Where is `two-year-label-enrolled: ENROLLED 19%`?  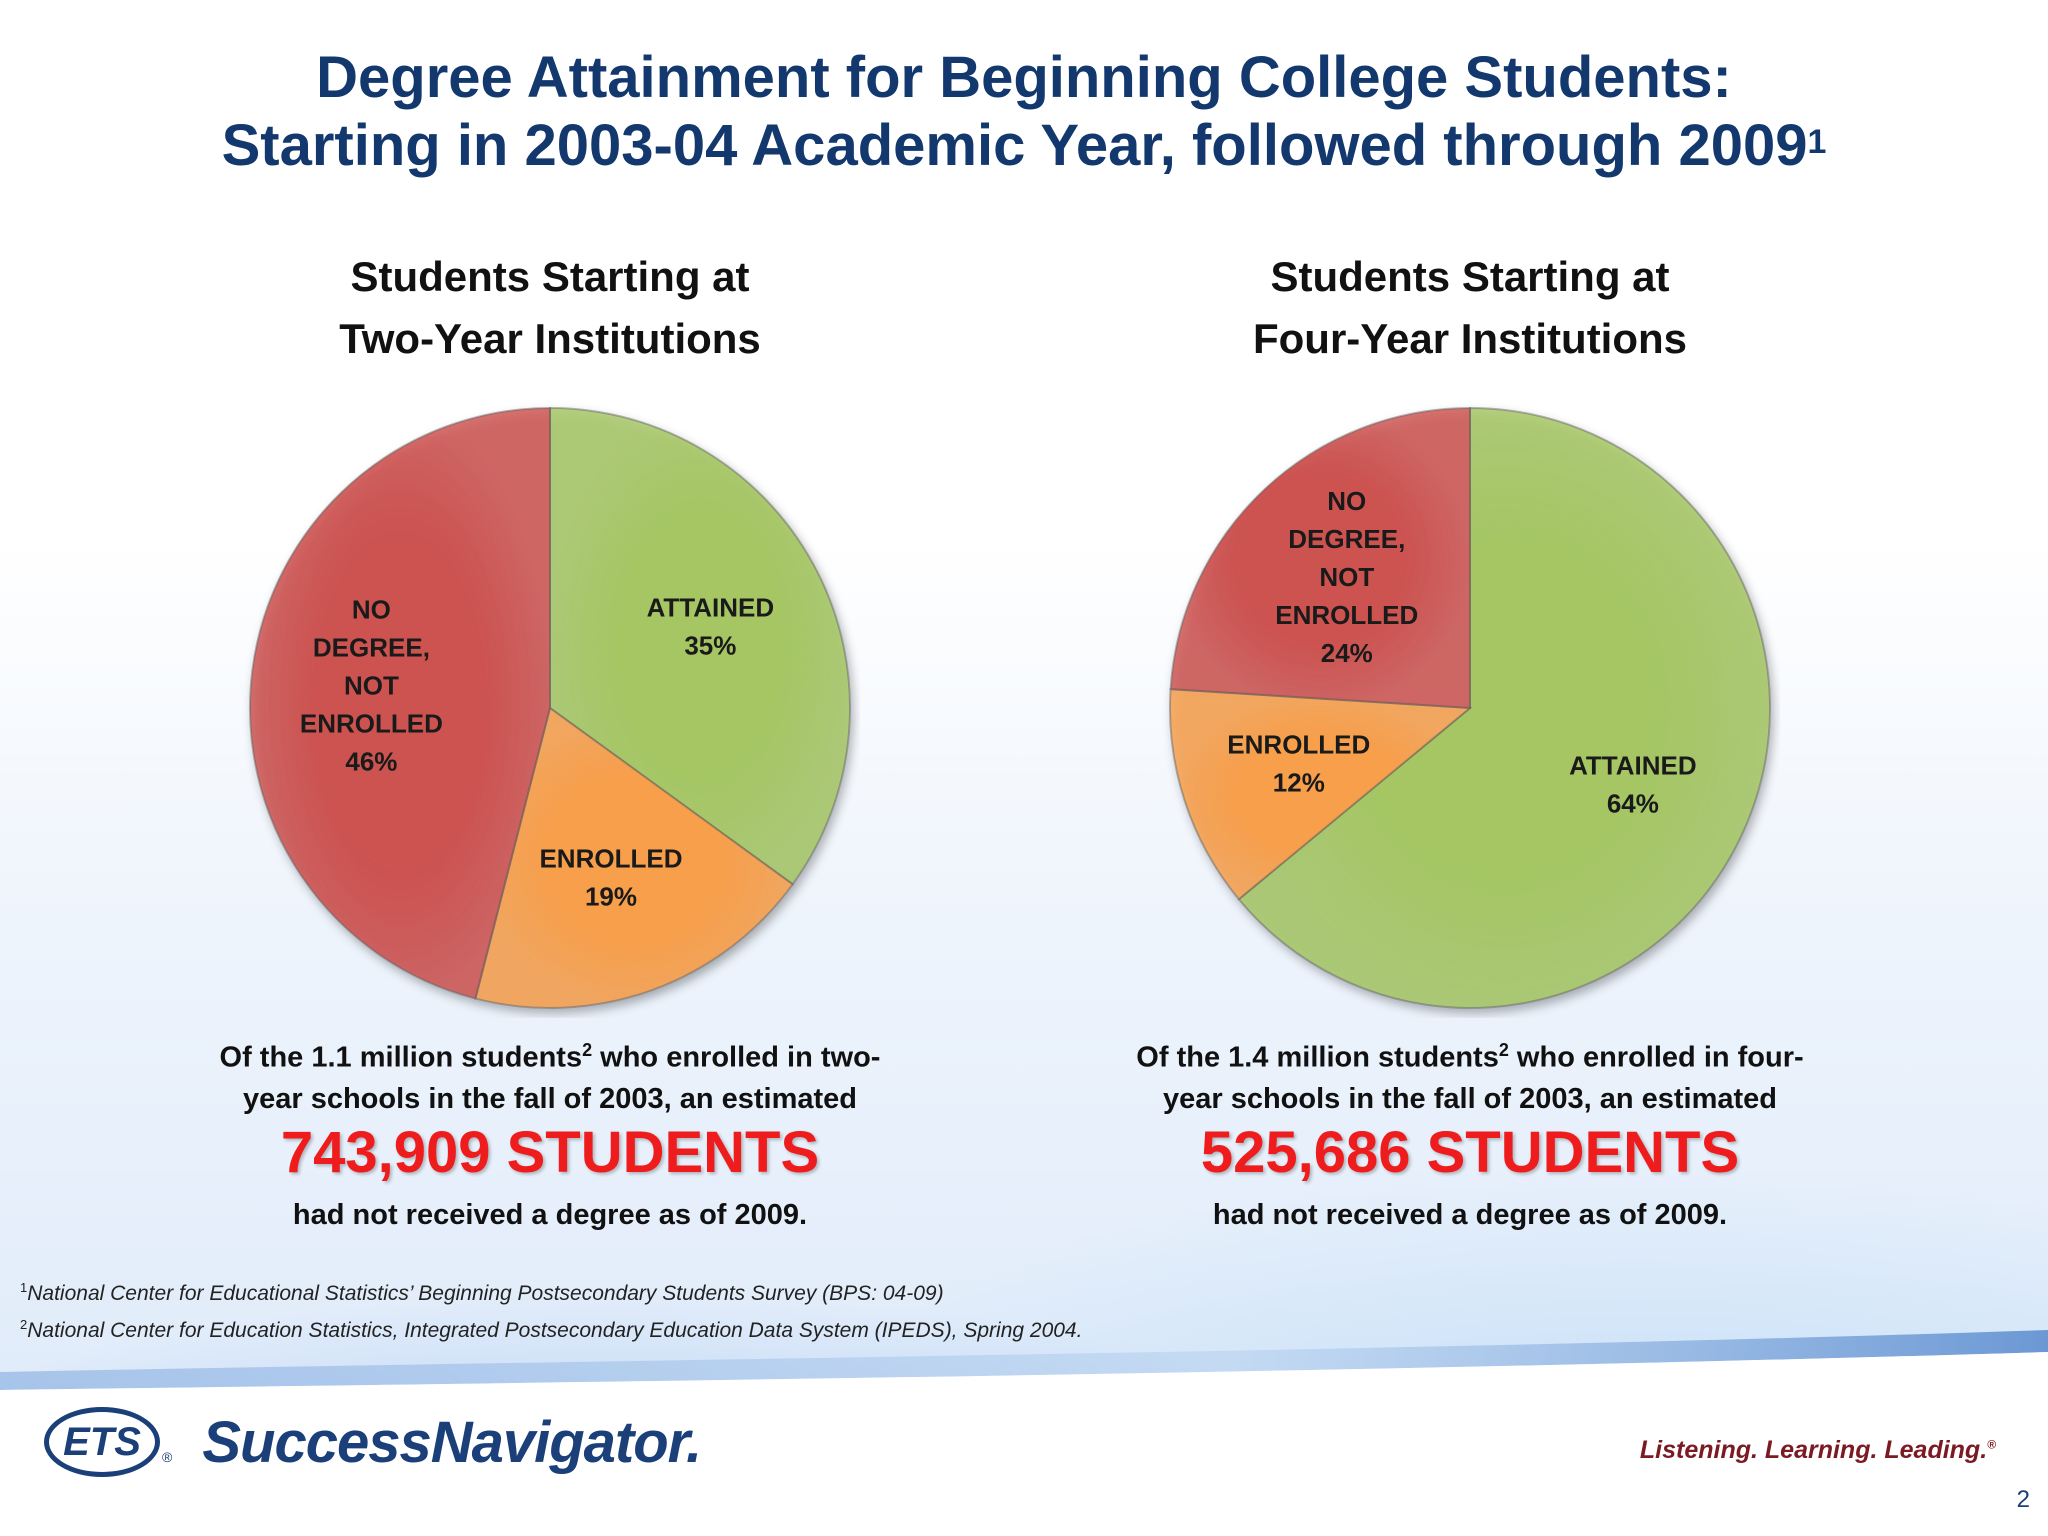 two-year-label-enrolled: ENROLLED 19% is located at coordinates (610, 877).